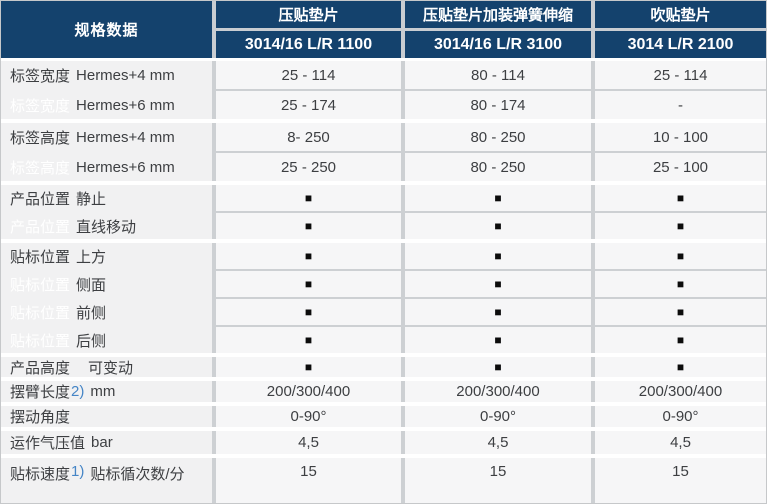 The width and height of the screenshot is (767, 504). What do you see at coordinates (40, 474) in the screenshot?
I see `row-label-text: 贴标速度` at bounding box center [40, 474].